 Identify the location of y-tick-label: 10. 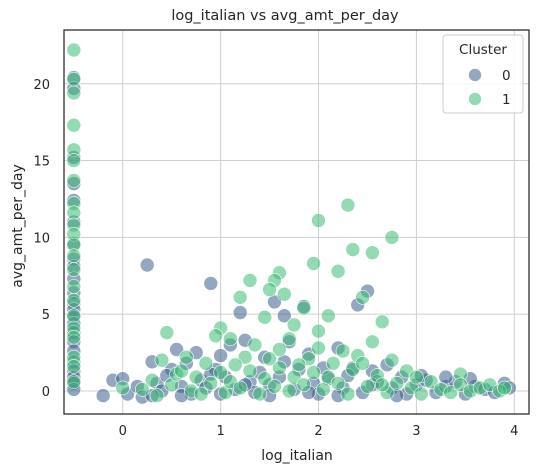
(41, 238).